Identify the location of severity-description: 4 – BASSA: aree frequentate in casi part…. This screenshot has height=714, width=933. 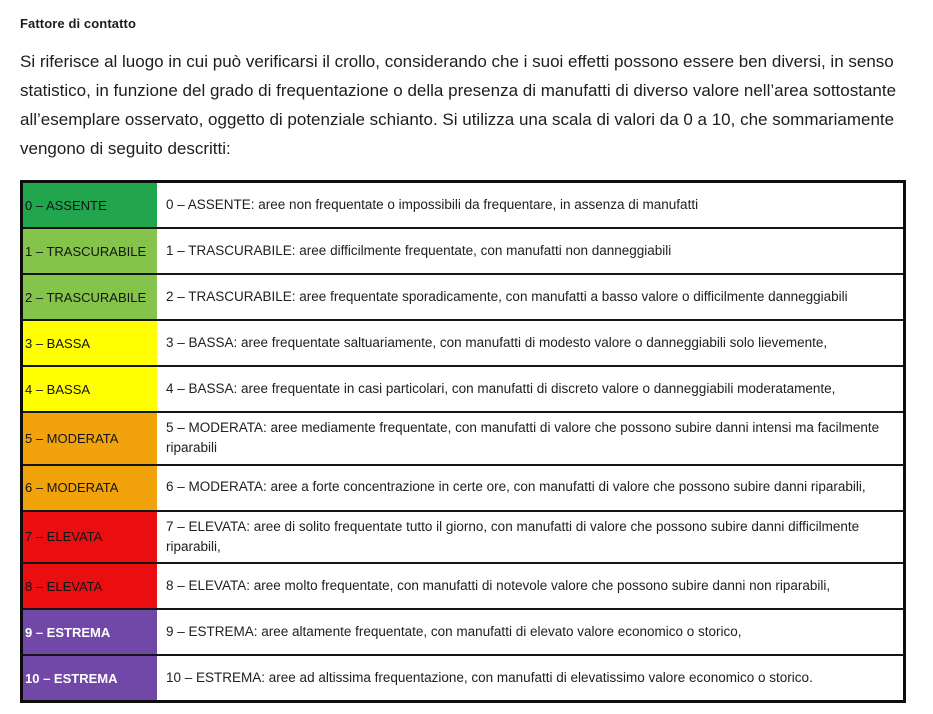
(501, 388).